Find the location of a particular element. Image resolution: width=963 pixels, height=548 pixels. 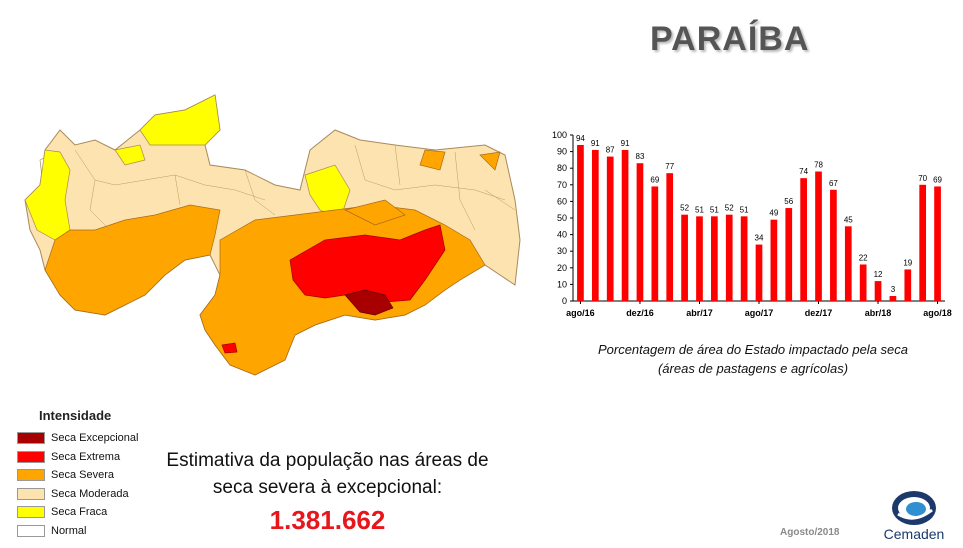

legend-item-exceptional: Seca Excepcional is located at coordinates (87, 438).